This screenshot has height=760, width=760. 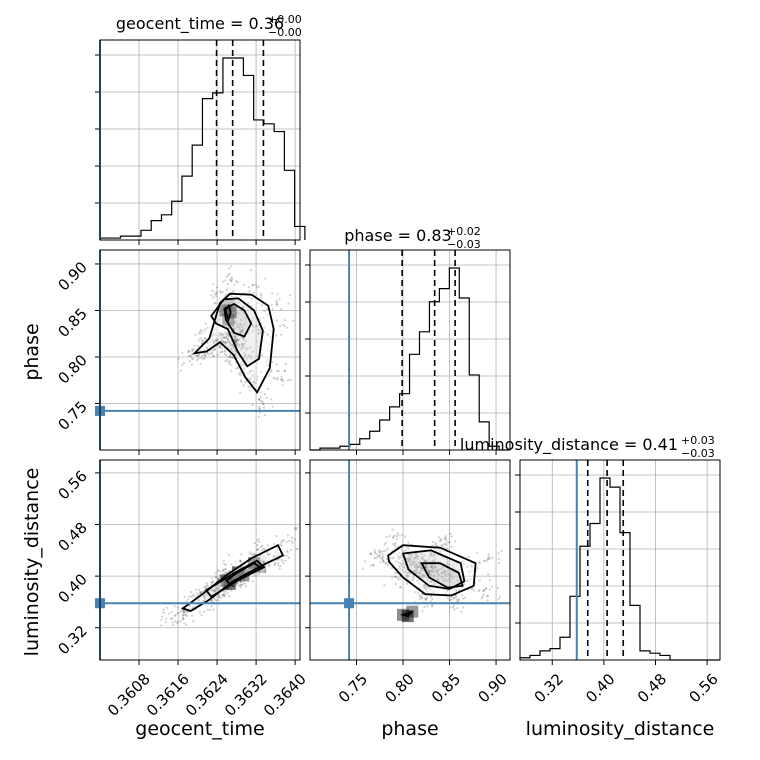 I want to click on title-geocent-time-minus: −0.00, so click(x=285, y=32).